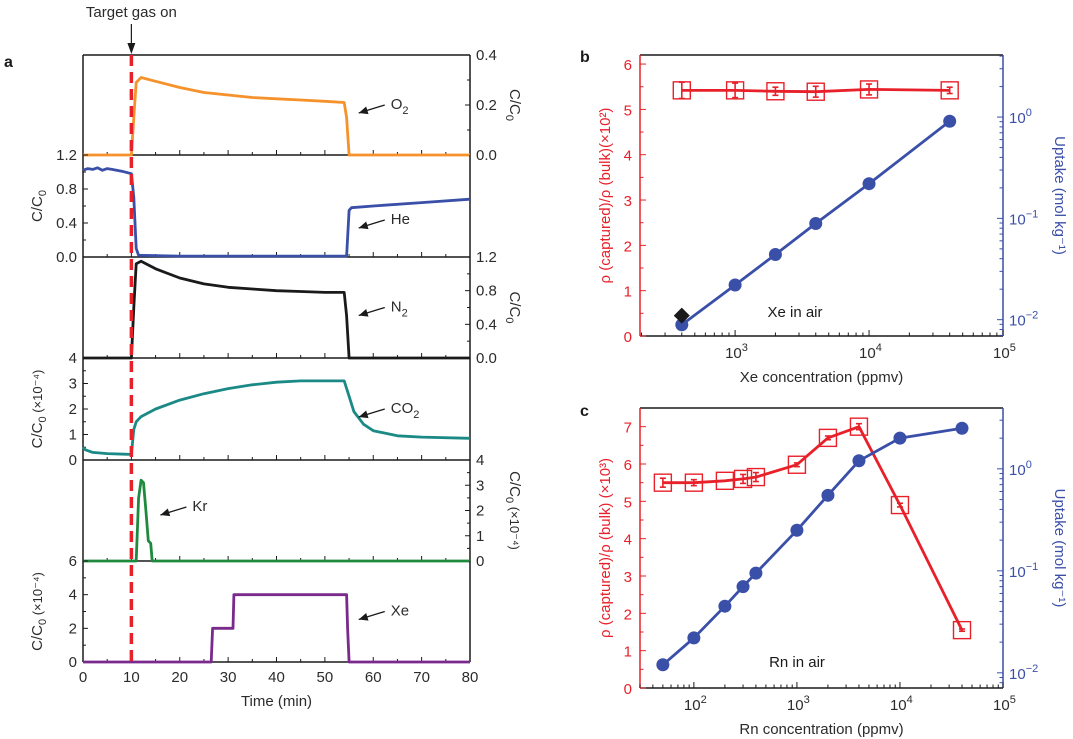 The width and height of the screenshot is (1073, 739). Describe the element at coordinates (250, 409) in the screenshot. I see `subplot-co2: 0 1 2 3 4 C/C0 (×10⁻⁴) CO2` at that location.